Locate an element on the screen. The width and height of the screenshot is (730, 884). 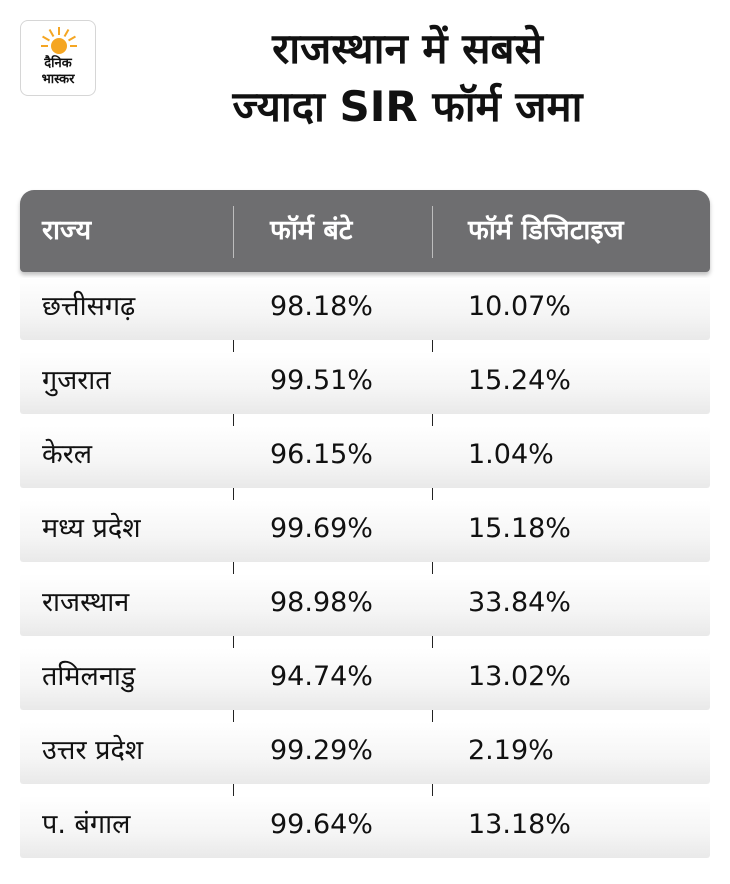
digitized-cell: 33.84% is located at coordinates (519, 602).